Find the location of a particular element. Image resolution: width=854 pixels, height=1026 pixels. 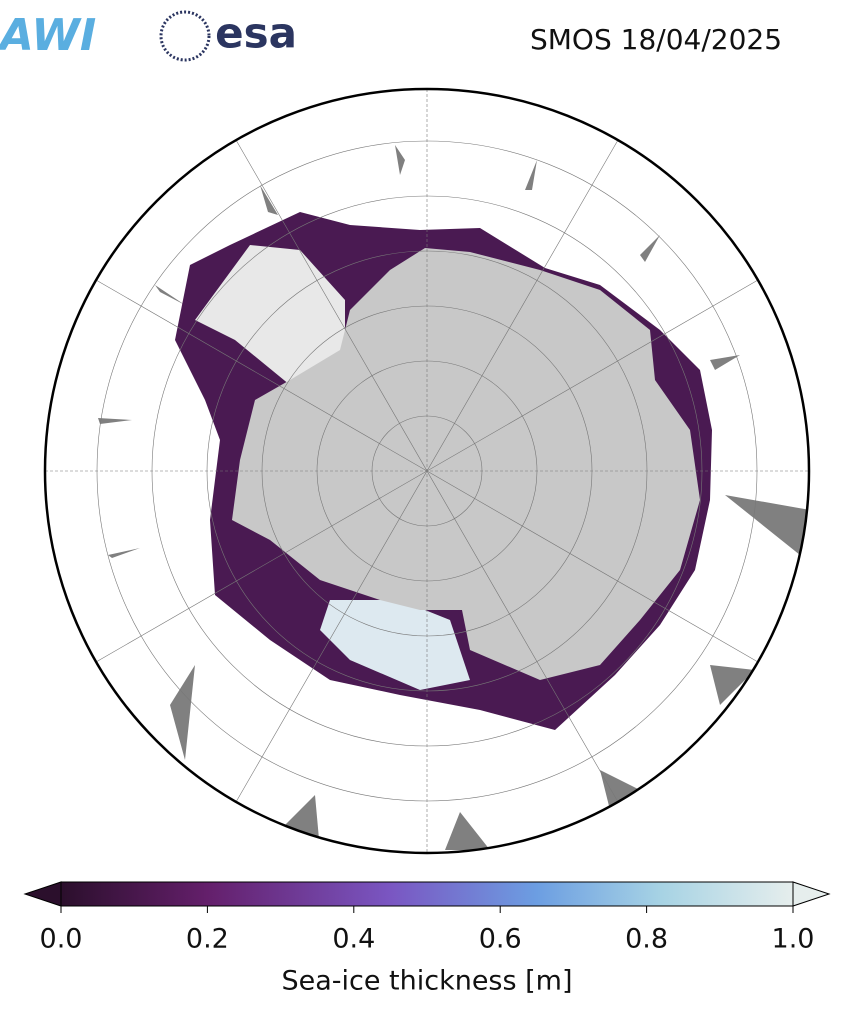

awi-logo: AWI is located at coordinates (48, 35).